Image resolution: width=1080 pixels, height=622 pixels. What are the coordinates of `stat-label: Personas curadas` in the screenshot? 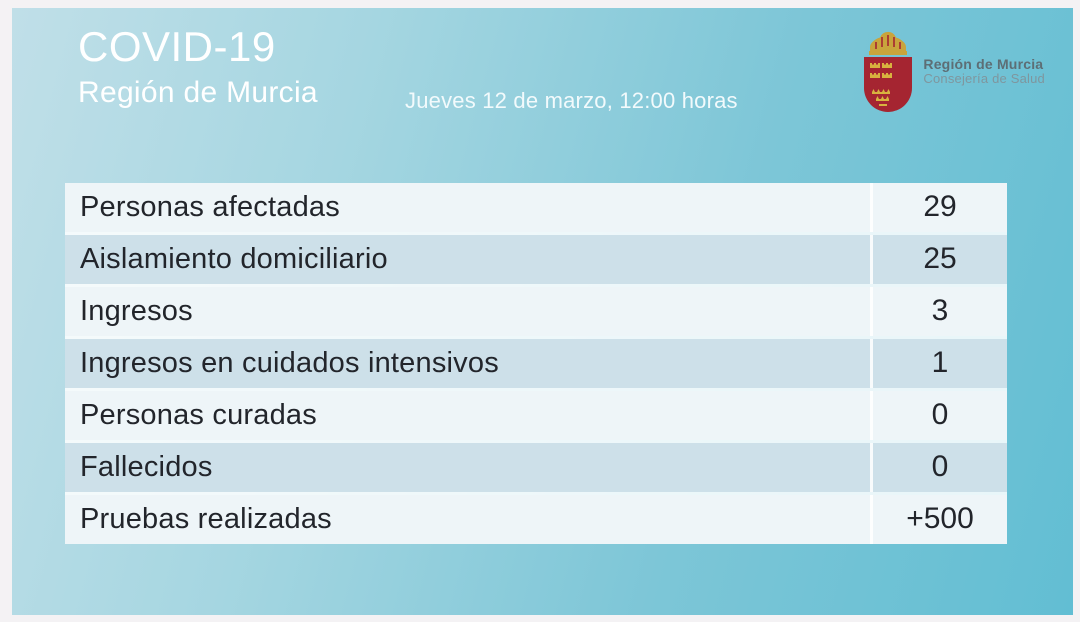 It's located at (198, 415).